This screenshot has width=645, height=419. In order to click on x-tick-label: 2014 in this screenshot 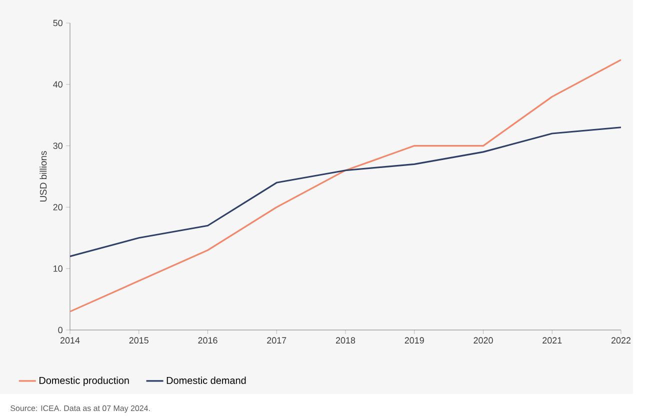, I will do `click(70, 340)`.